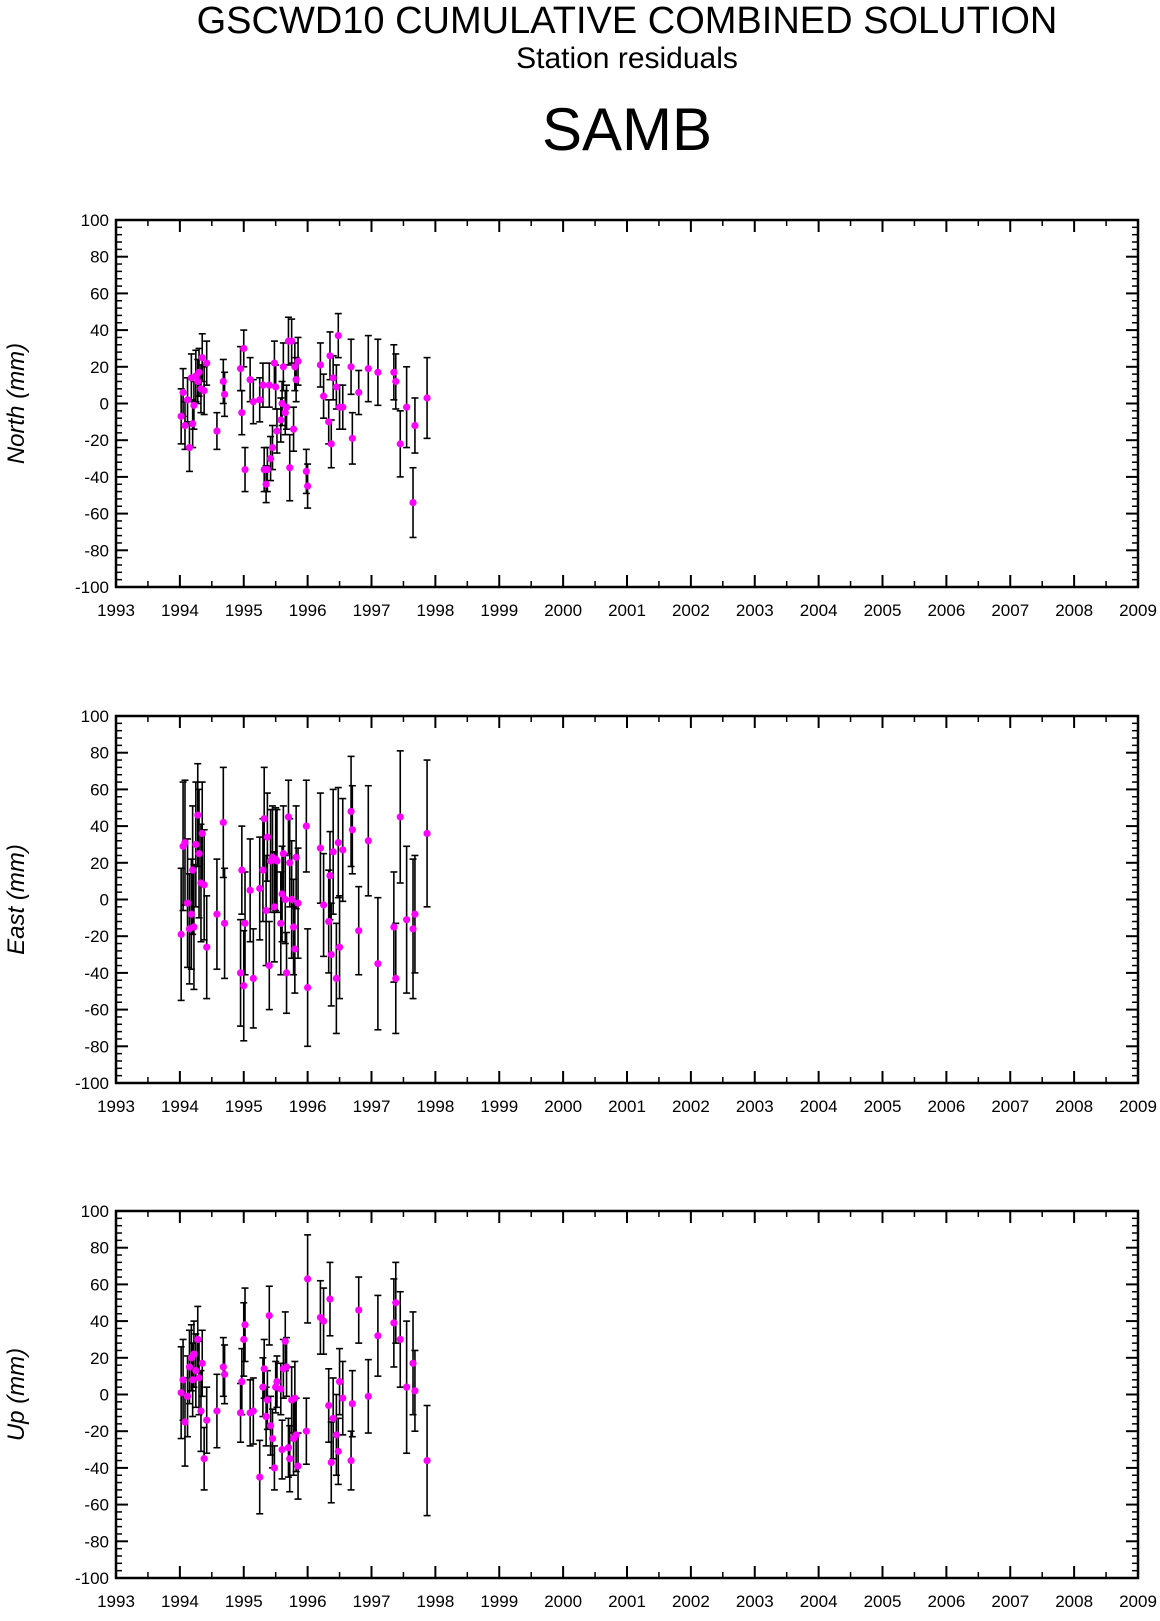  What do you see at coordinates (372, 610) in the screenshot?
I see `north-x-tick-label: 1997` at bounding box center [372, 610].